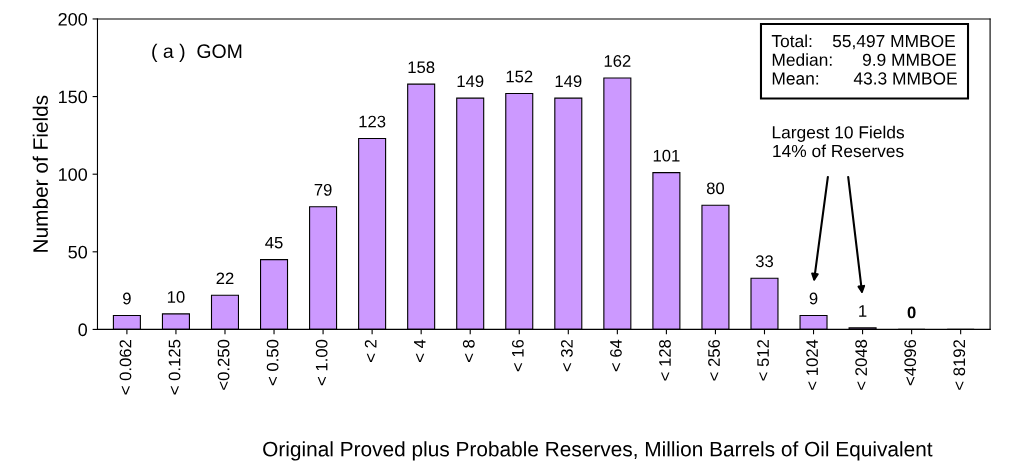 The width and height of the screenshot is (1026, 474). Describe the element at coordinates (714, 360) in the screenshot. I see `x-tick-label: < 256` at that location.